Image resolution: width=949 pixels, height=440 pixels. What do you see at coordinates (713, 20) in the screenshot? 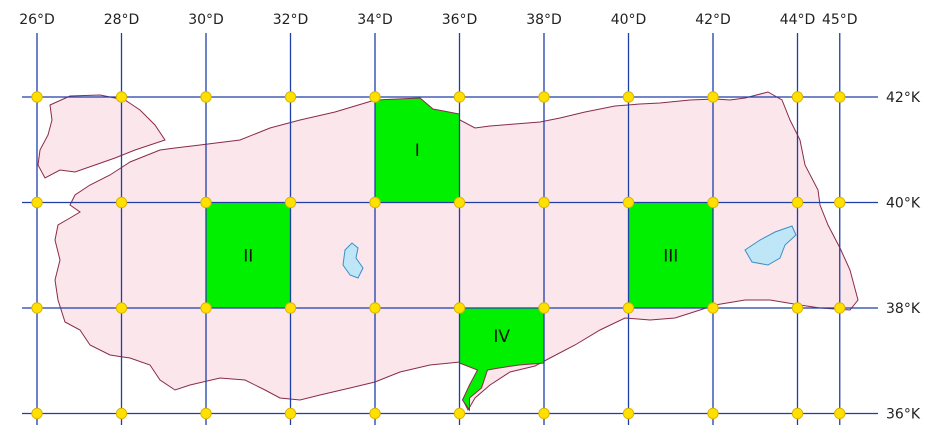
I see `meridian-label: 42°D` at bounding box center [713, 20].